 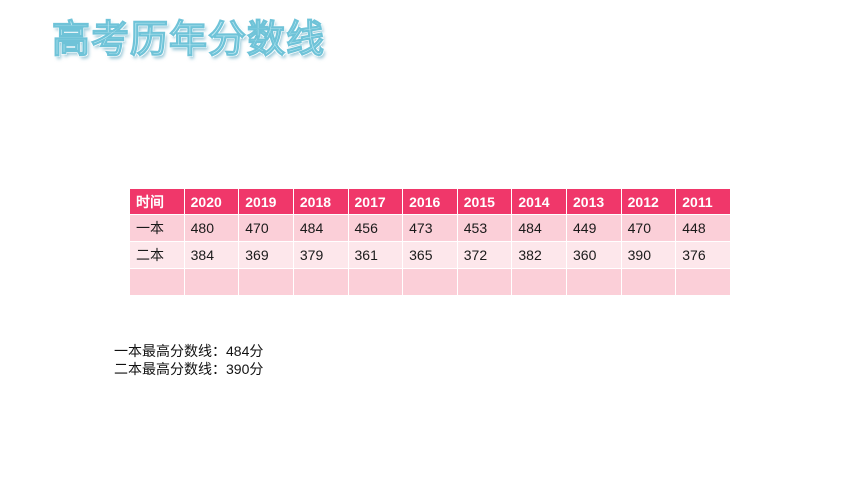 I want to click on table-row-empty, so click(x=430, y=282).